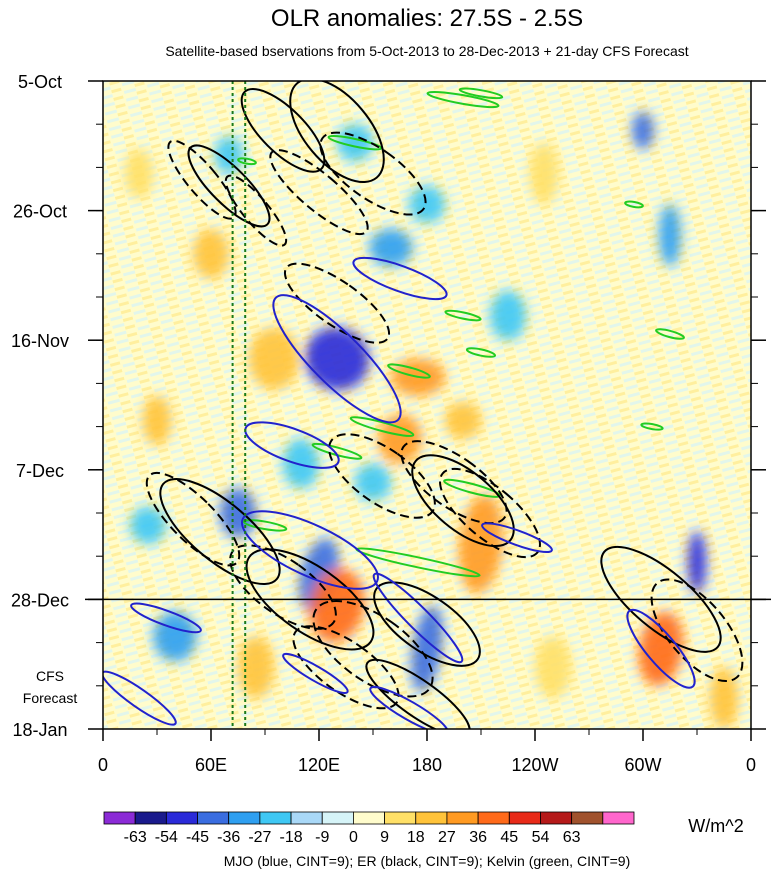 The image size is (771, 878). Describe the element at coordinates (642, 765) in the screenshot. I see `x-tick-label: 60W` at that location.